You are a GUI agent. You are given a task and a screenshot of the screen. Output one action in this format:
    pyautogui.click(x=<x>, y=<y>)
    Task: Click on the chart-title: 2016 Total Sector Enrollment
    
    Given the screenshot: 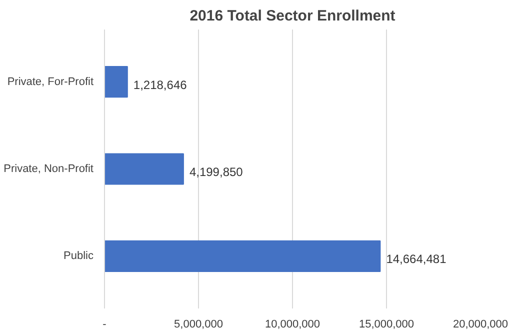 What is the action you would take?
    pyautogui.click(x=293, y=16)
    